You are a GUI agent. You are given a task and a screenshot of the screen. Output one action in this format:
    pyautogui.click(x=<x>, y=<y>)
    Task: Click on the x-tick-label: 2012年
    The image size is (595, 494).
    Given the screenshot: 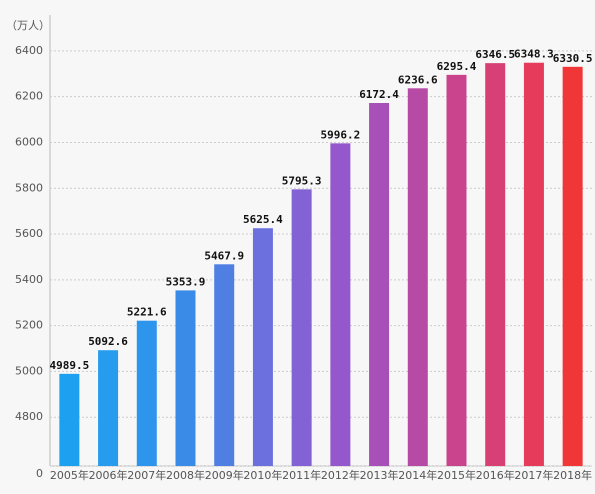 What is the action you would take?
    pyautogui.click(x=340, y=475)
    